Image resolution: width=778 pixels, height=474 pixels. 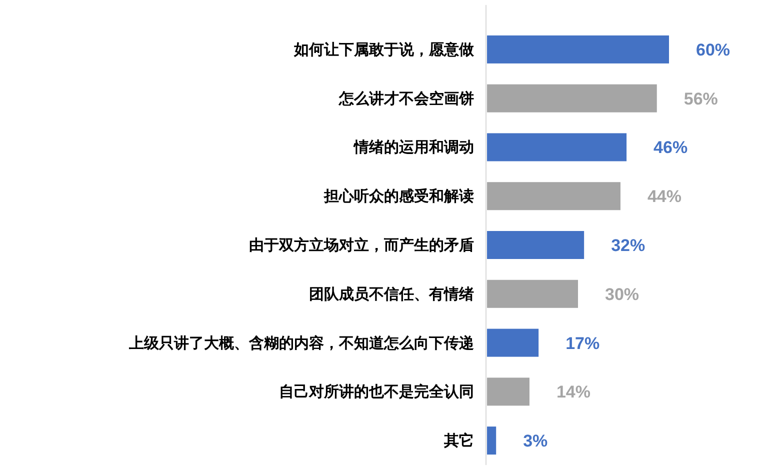 I want to click on data-label: 56%, so click(x=701, y=98).